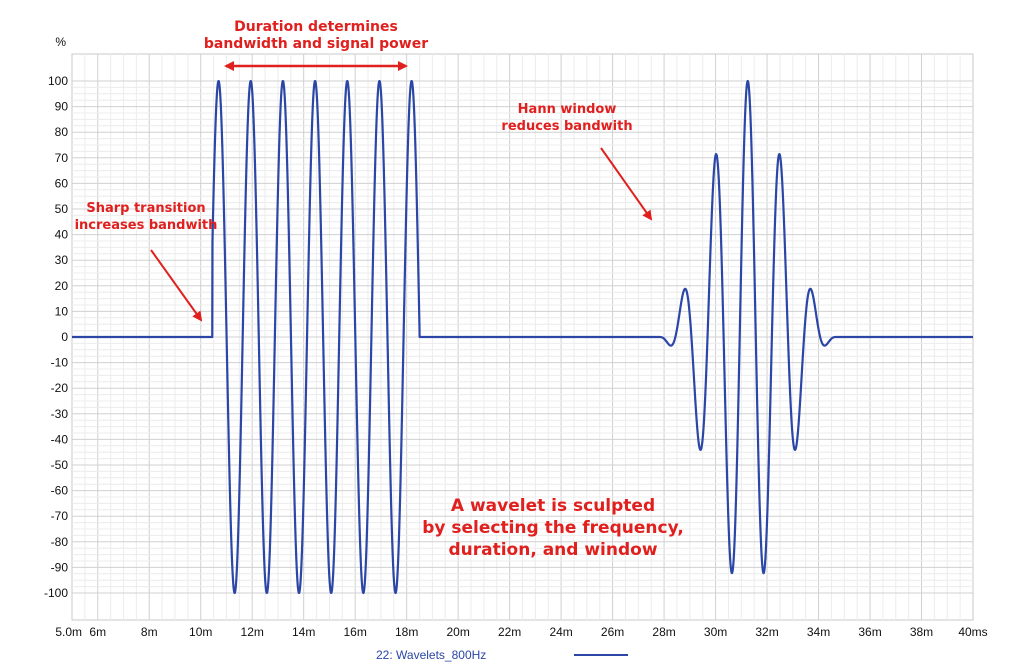 The width and height of the screenshot is (1010, 668). I want to click on x-tick-label: 38m, so click(921, 632).